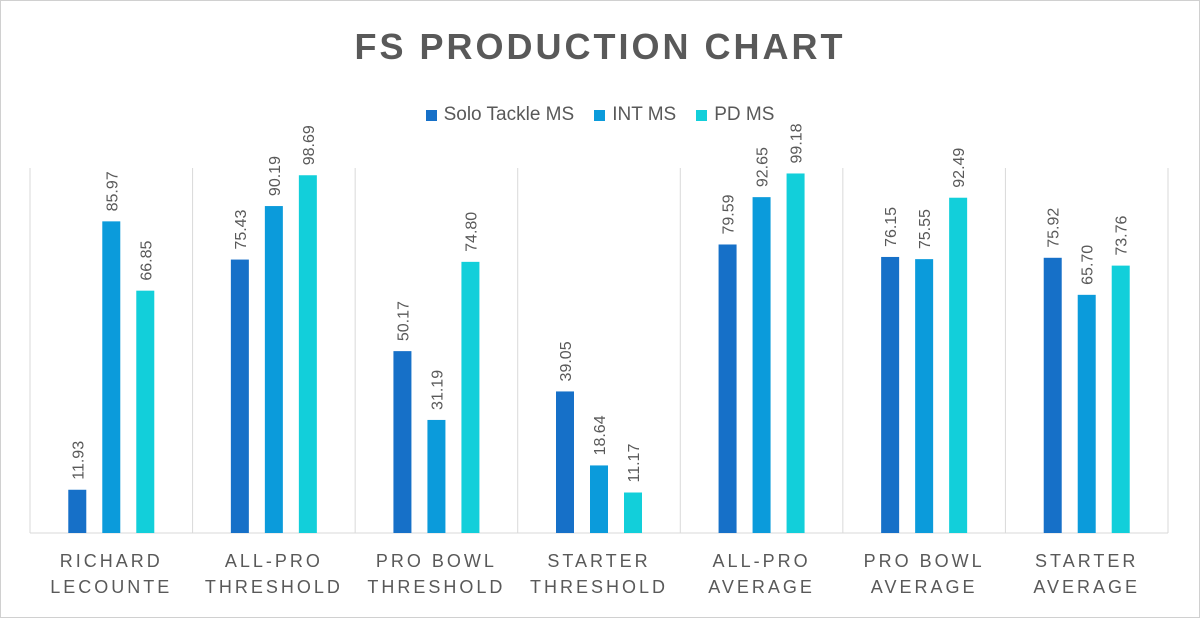  What do you see at coordinates (959, 168) in the screenshot?
I see `data-label: 92.49` at bounding box center [959, 168].